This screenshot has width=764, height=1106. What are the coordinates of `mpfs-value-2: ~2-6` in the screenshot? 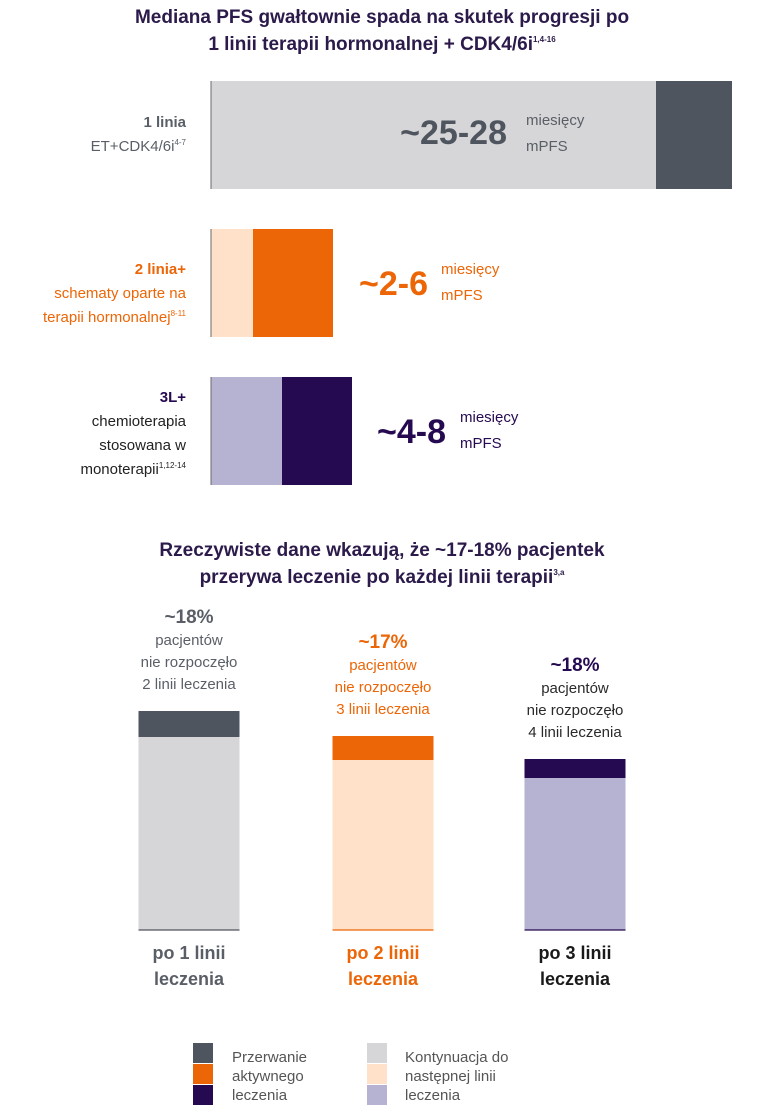 It's located at (393, 284).